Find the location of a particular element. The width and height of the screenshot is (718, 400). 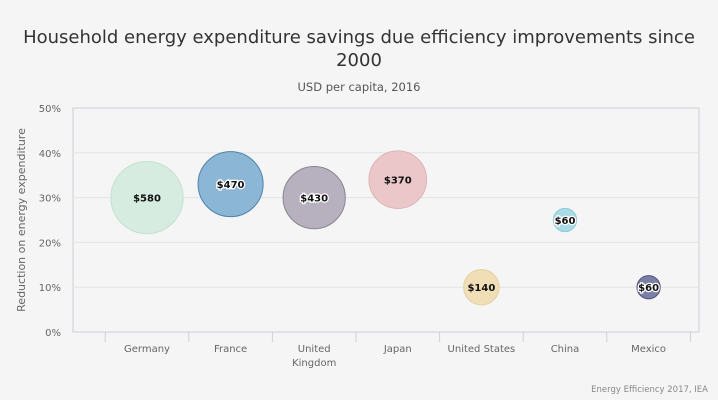

bubble-germany is located at coordinates (147, 197).